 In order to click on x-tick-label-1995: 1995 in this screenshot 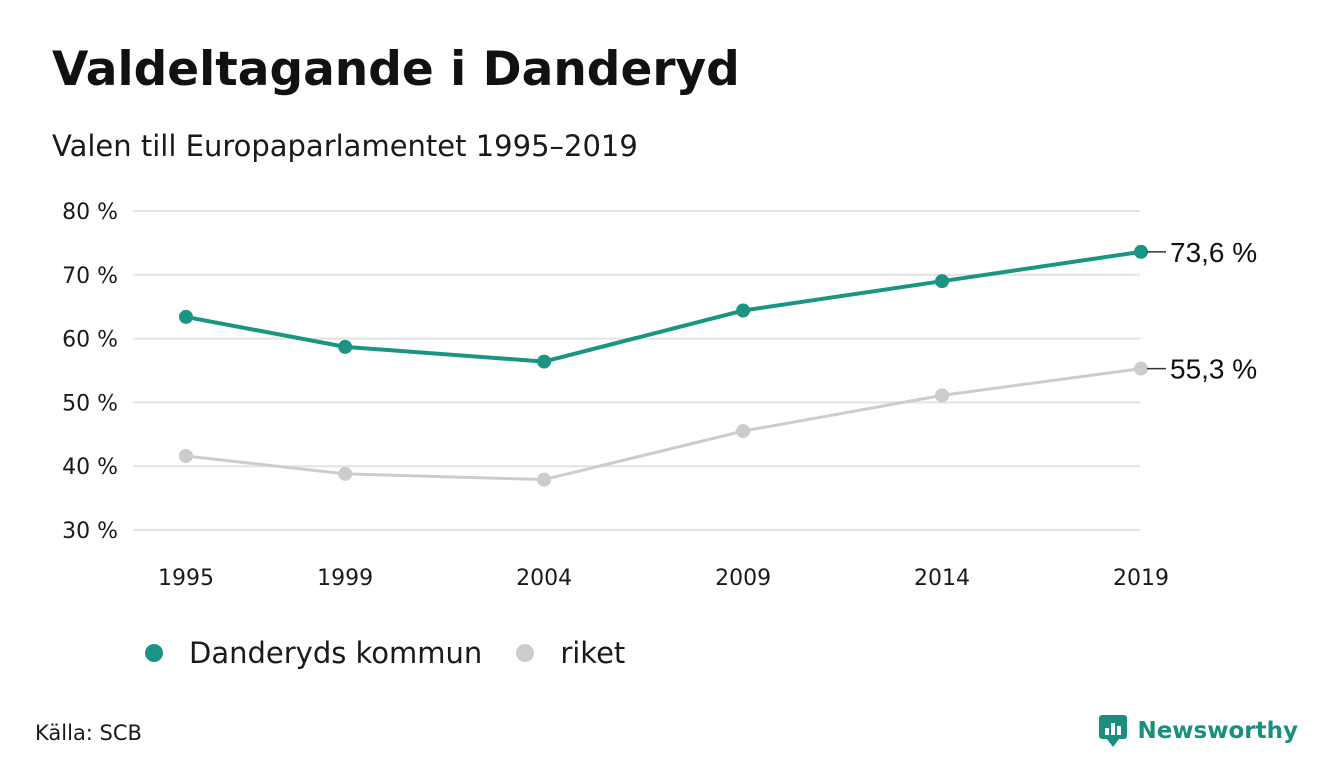, I will do `click(186, 578)`.